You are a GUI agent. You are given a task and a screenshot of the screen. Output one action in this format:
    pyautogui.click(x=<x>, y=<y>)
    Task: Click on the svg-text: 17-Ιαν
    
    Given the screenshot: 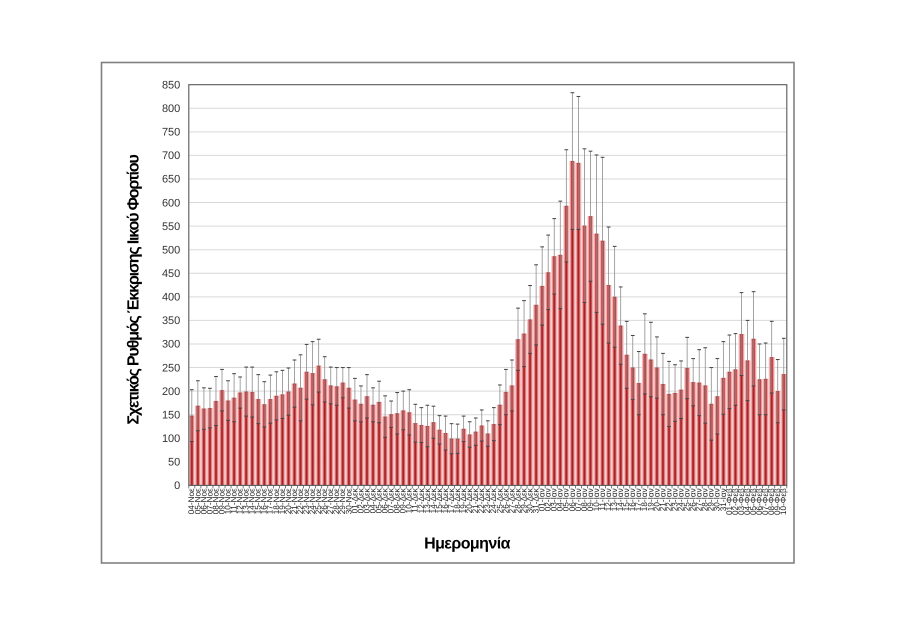 What is the action you would take?
    pyautogui.click(x=638, y=499)
    